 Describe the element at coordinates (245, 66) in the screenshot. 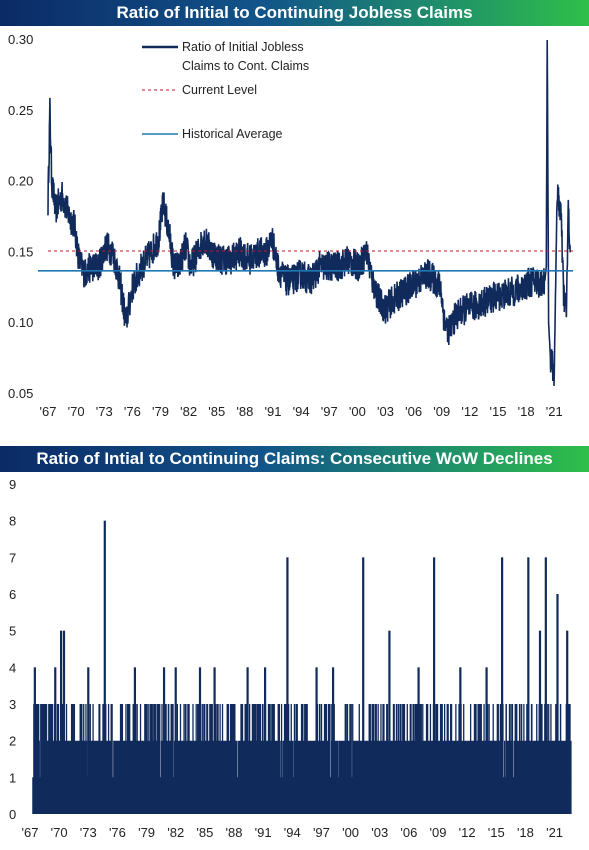

I see `legend-series-label-2: Claims to Cont. Claims` at that location.